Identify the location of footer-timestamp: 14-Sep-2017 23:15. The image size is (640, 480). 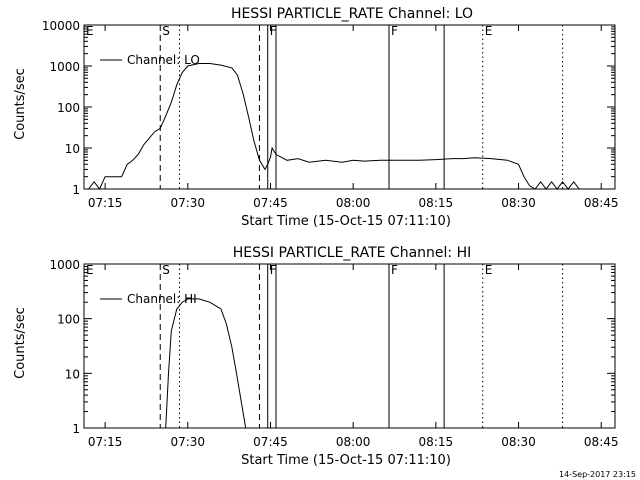
(597, 474).